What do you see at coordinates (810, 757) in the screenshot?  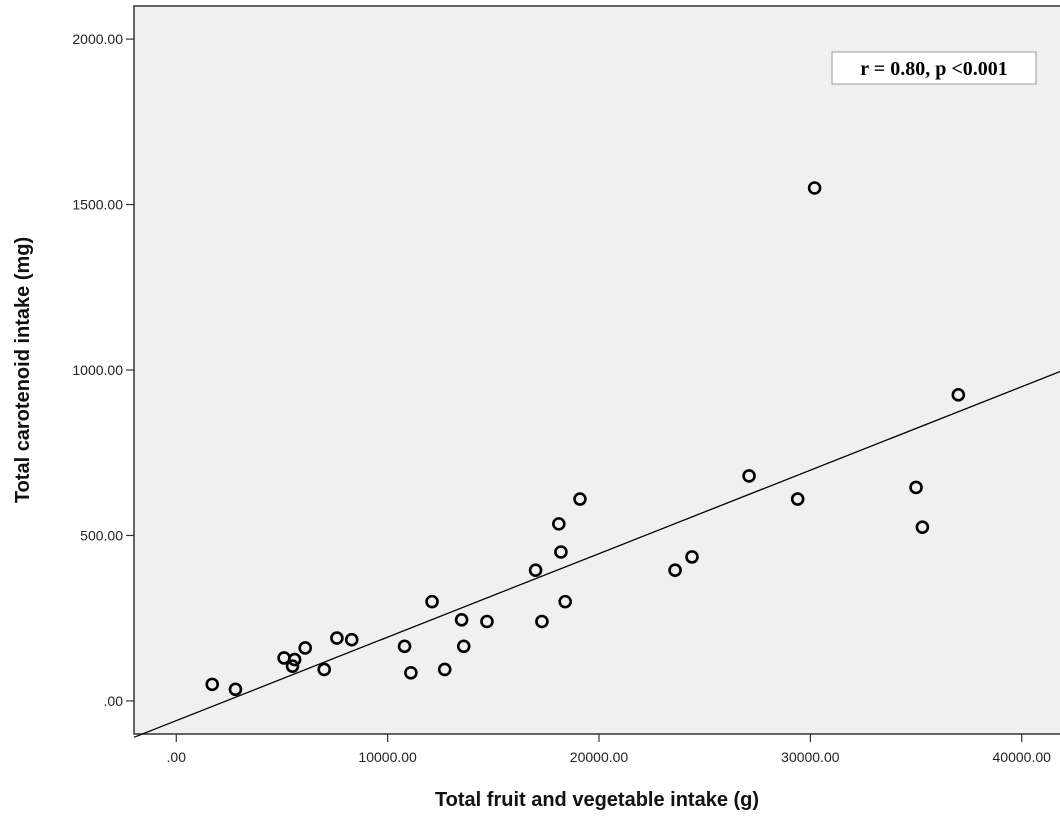 I see `x-tick-label: 30000.00` at bounding box center [810, 757].